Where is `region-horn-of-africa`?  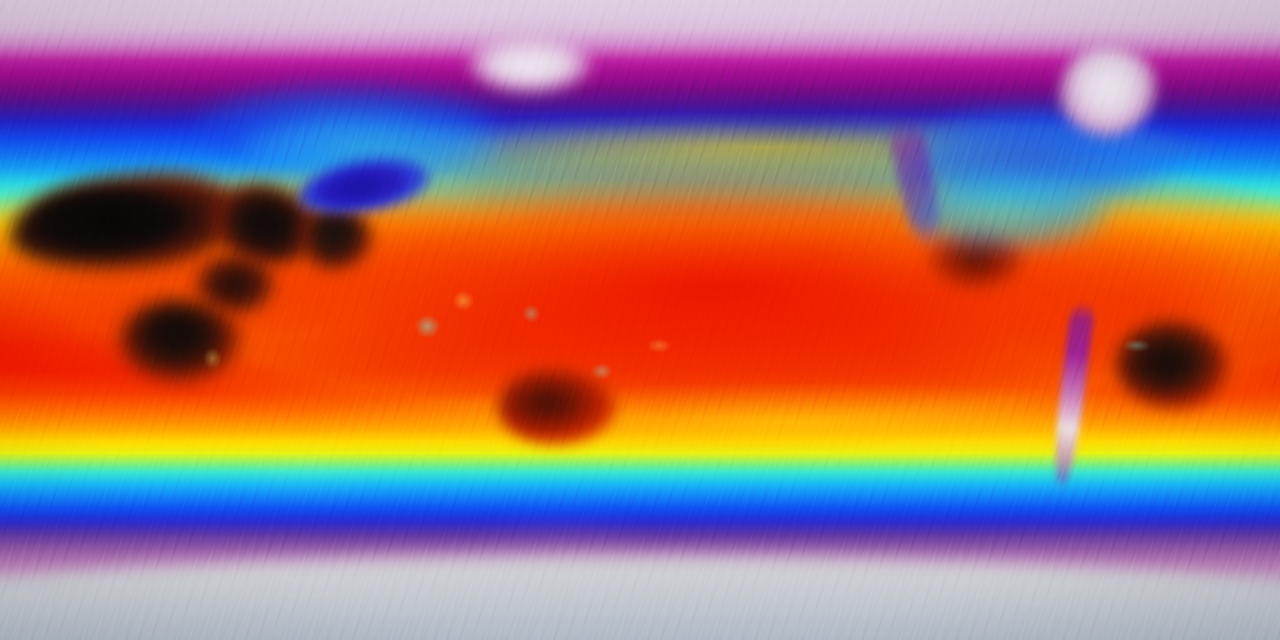
region-horn-of-africa is located at coordinates (235, 284).